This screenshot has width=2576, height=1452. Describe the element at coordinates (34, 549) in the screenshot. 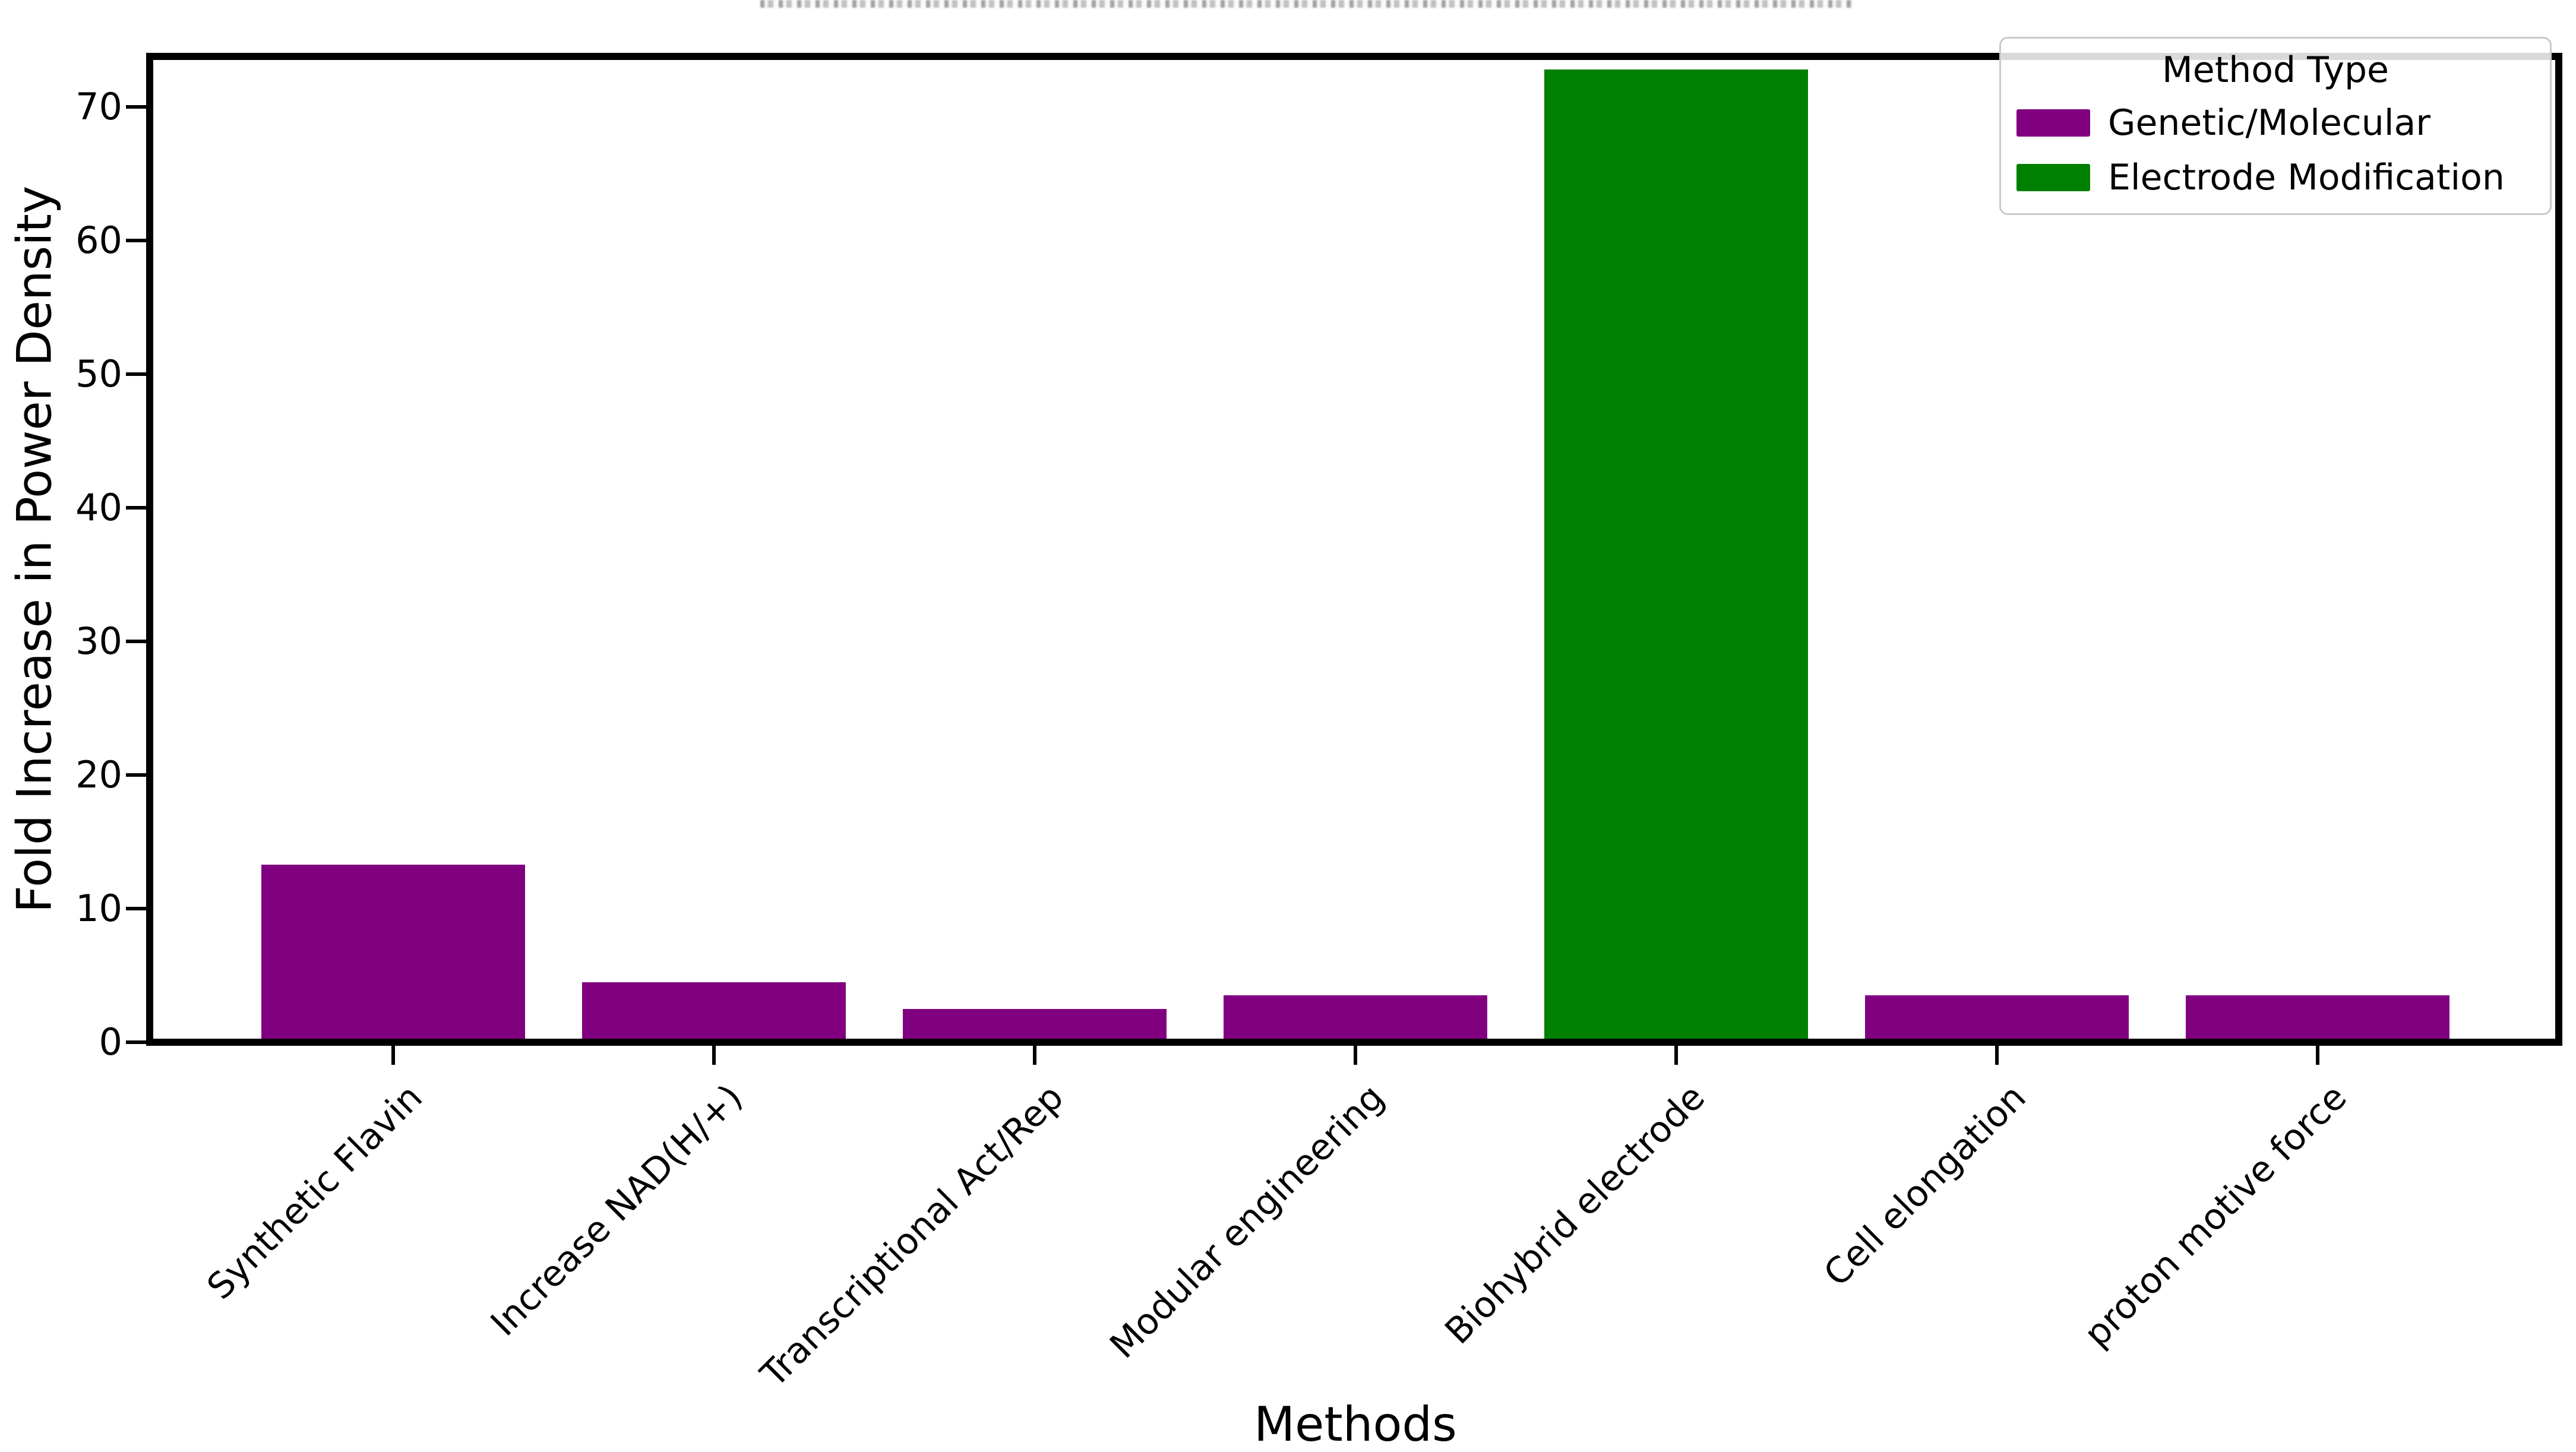

I see `y-axis-label: Fold Increase in Power Density` at that location.